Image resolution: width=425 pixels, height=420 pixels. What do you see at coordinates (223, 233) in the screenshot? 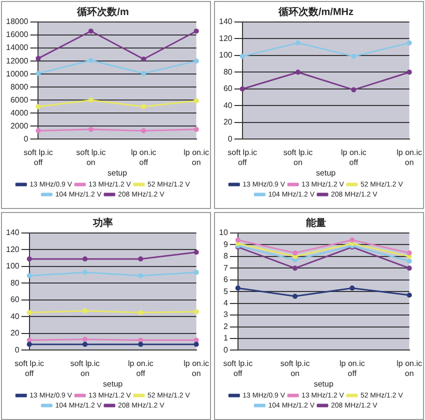
I see `y-tick-label: 10` at bounding box center [223, 233].